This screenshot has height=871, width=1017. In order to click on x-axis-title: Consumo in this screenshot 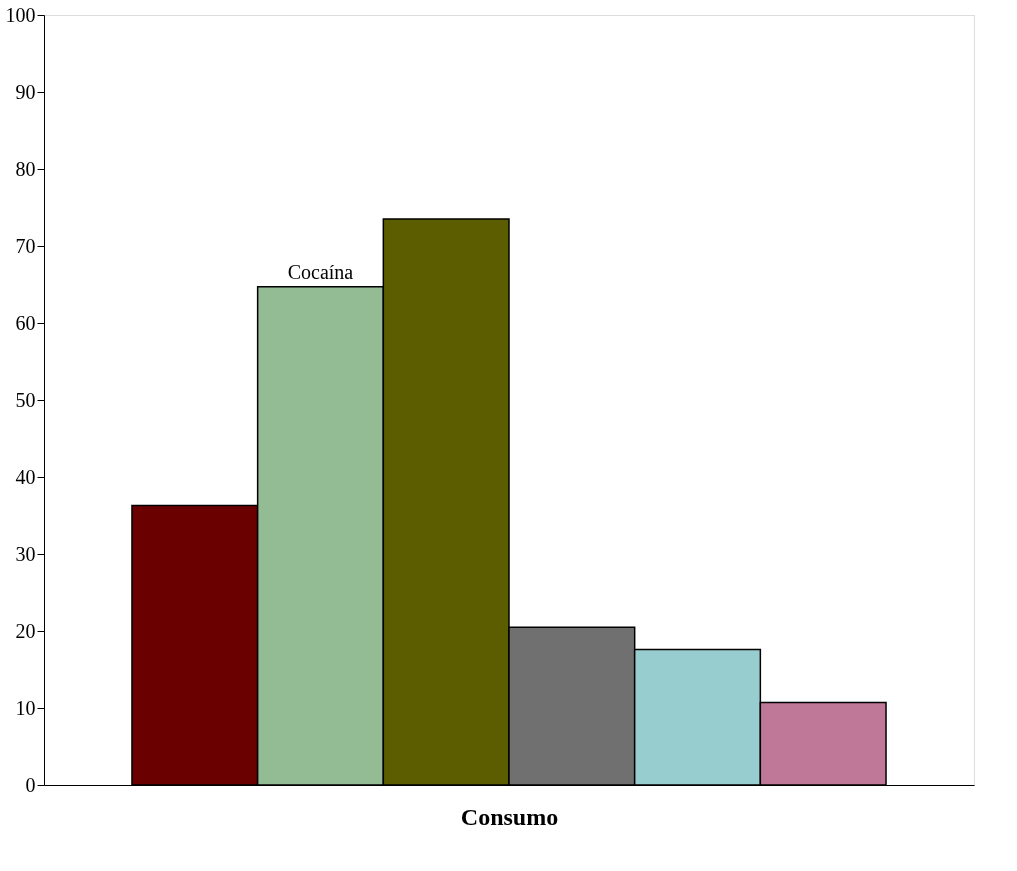, I will do `click(509, 816)`.